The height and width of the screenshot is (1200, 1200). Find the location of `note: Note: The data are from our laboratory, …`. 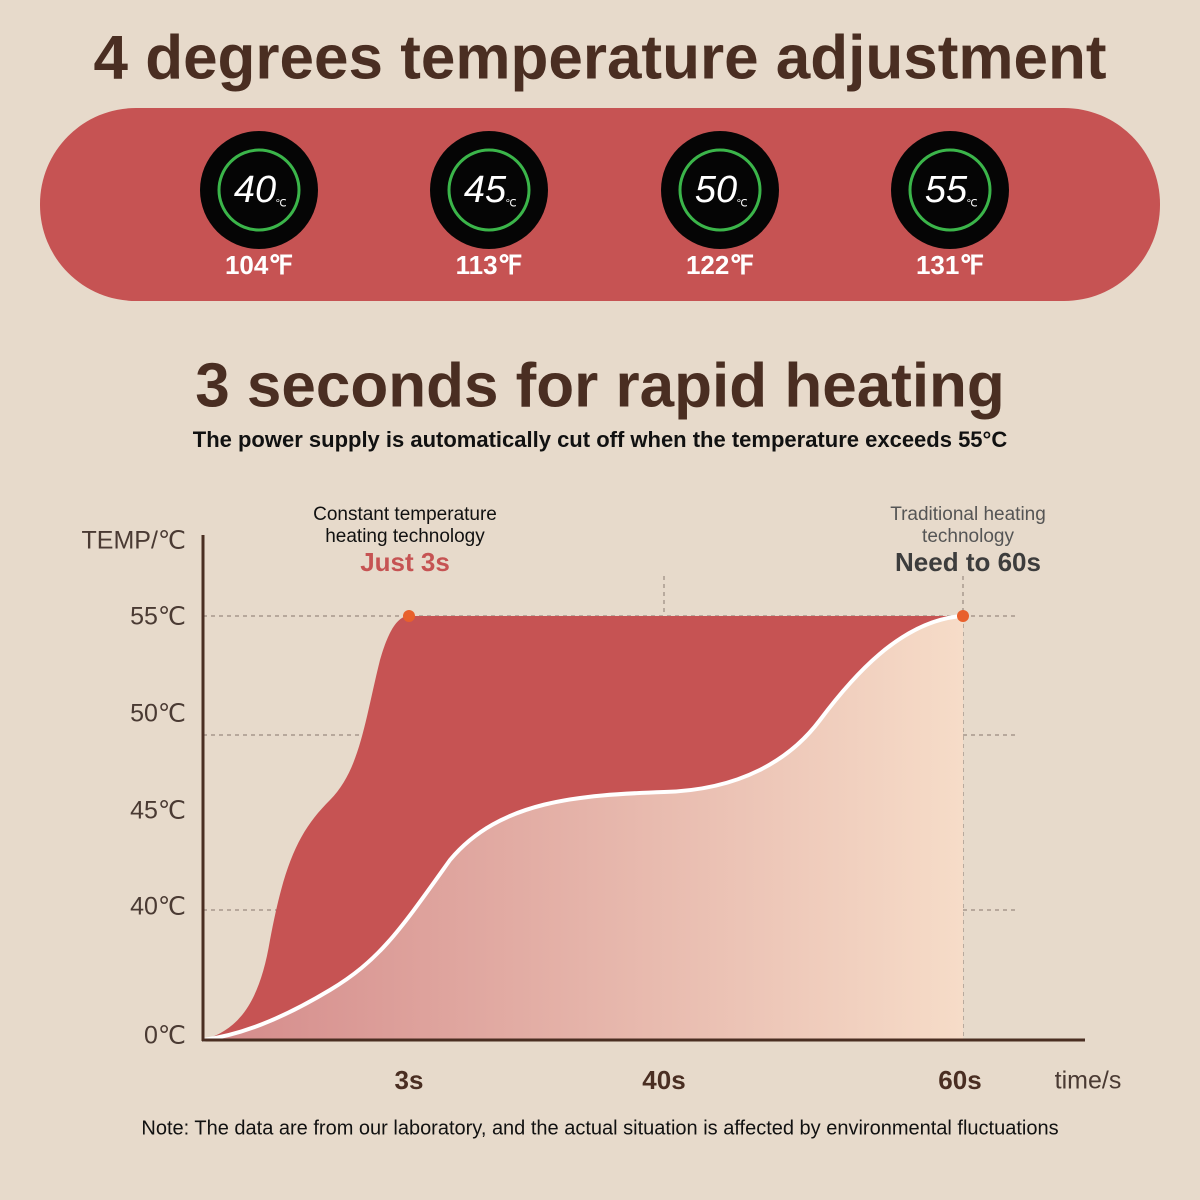

note: Note: The data are from our laboratory, … is located at coordinates (599, 1128).